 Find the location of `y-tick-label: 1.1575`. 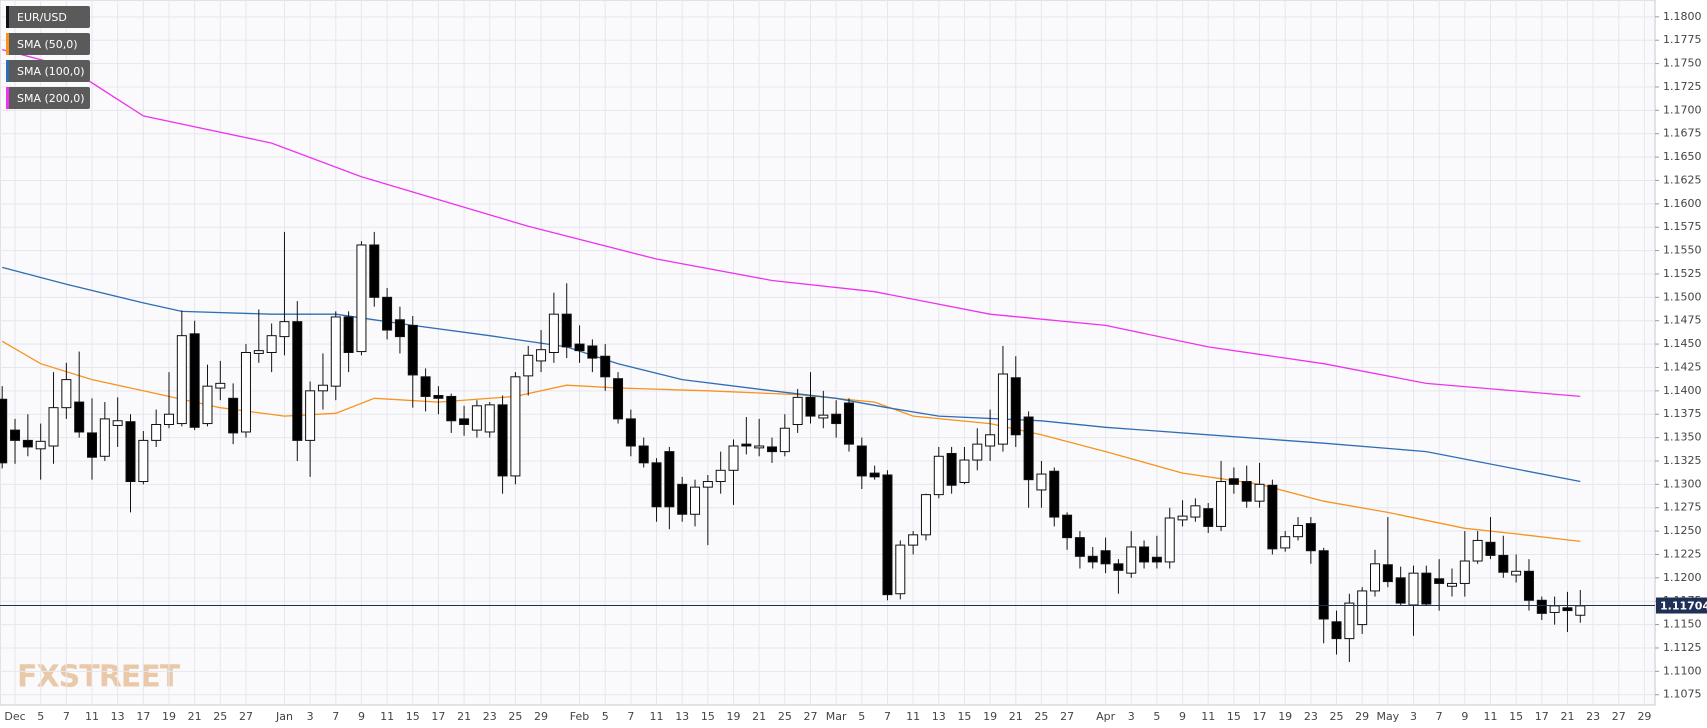

y-tick-label: 1.1575 is located at coordinates (1682, 226).